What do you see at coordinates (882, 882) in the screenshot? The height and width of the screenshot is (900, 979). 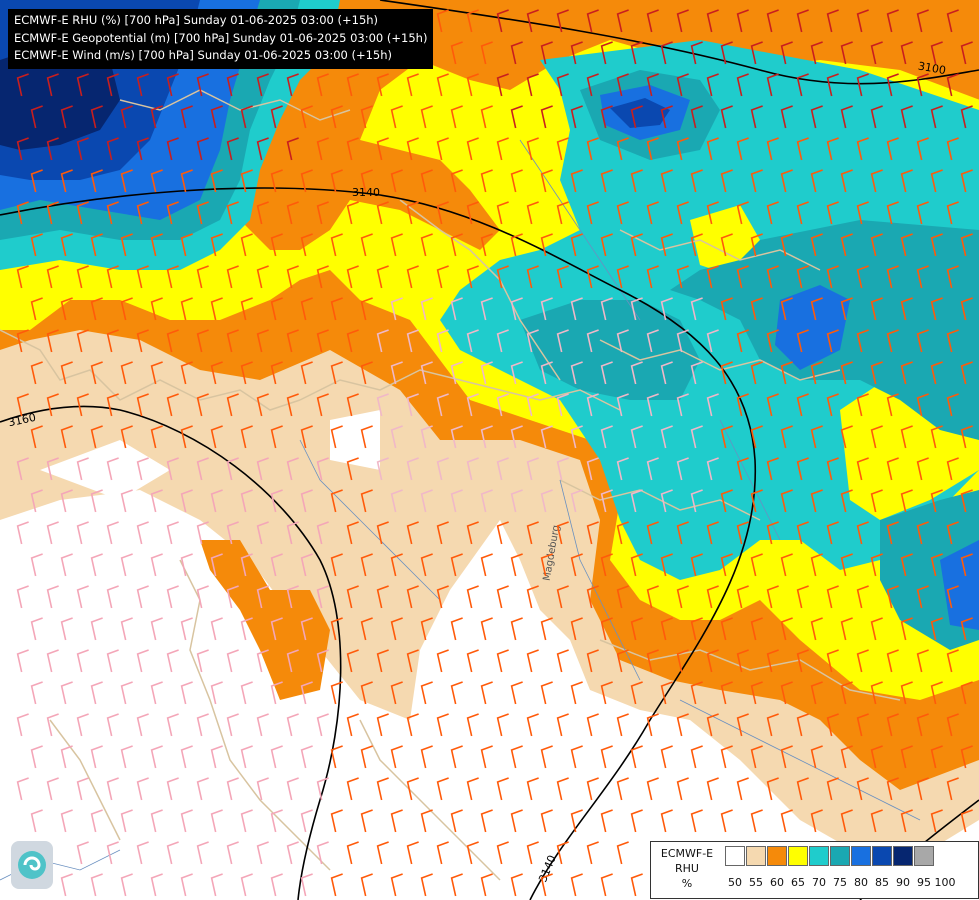 I see `legend-tick: 85` at bounding box center [882, 882].